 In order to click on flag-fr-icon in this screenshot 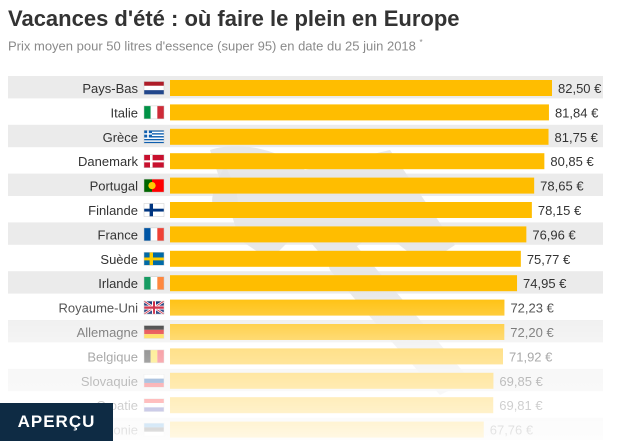, I will do `click(154, 234)`.